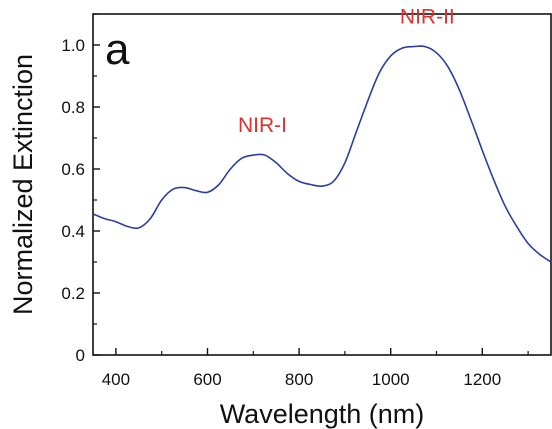  Describe the element at coordinates (23, 184) in the screenshot. I see `y-axis-label: Normalized Extinction` at that location.